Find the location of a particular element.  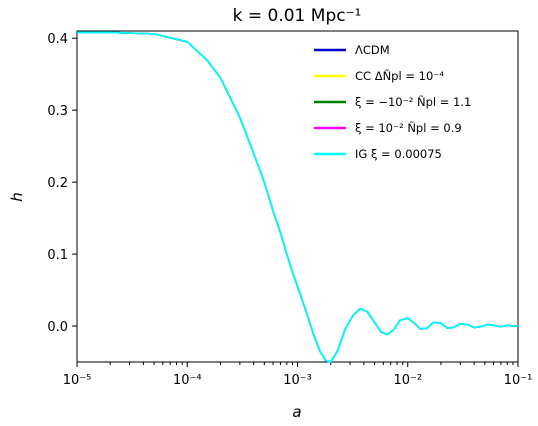

x-tick-label: 10⁻¹ is located at coordinates (518, 380).